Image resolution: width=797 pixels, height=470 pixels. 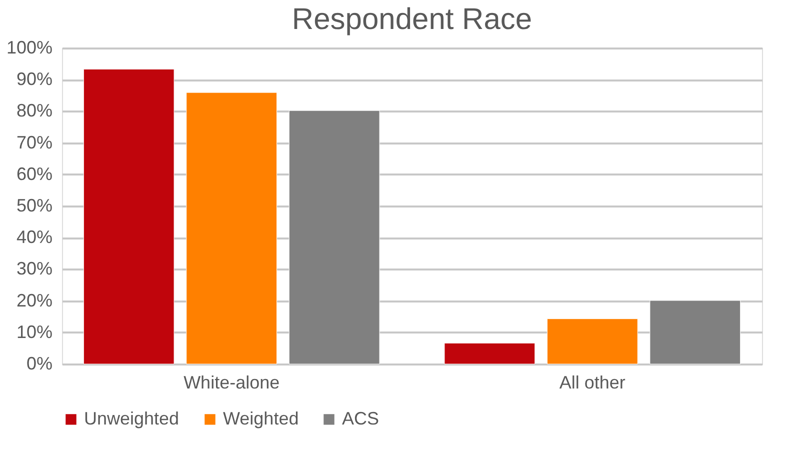 What do you see at coordinates (34, 332) in the screenshot?
I see `y-tick-label: 10%` at bounding box center [34, 332].